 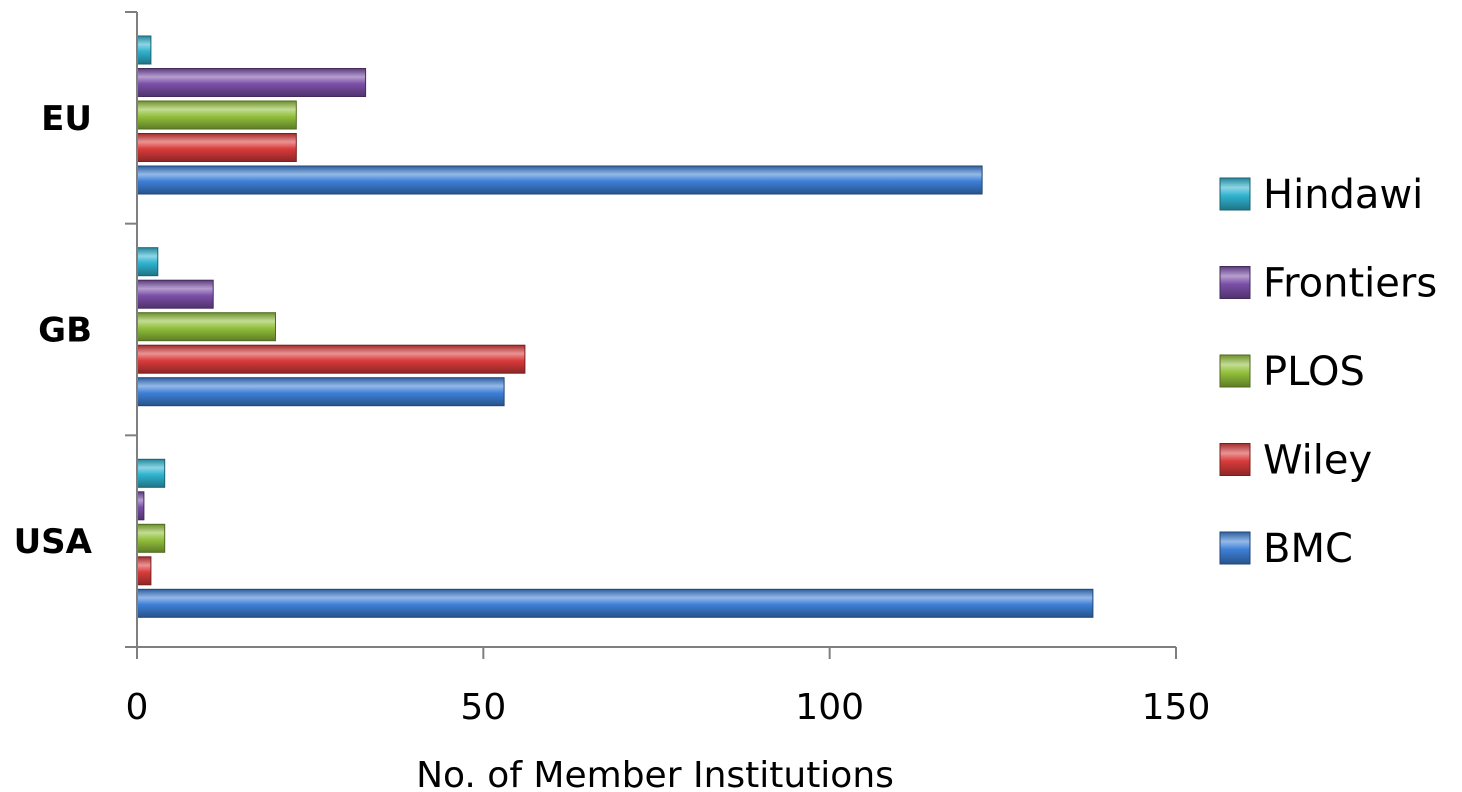 I want to click on x-tick-label: 150, so click(x=1176, y=707).